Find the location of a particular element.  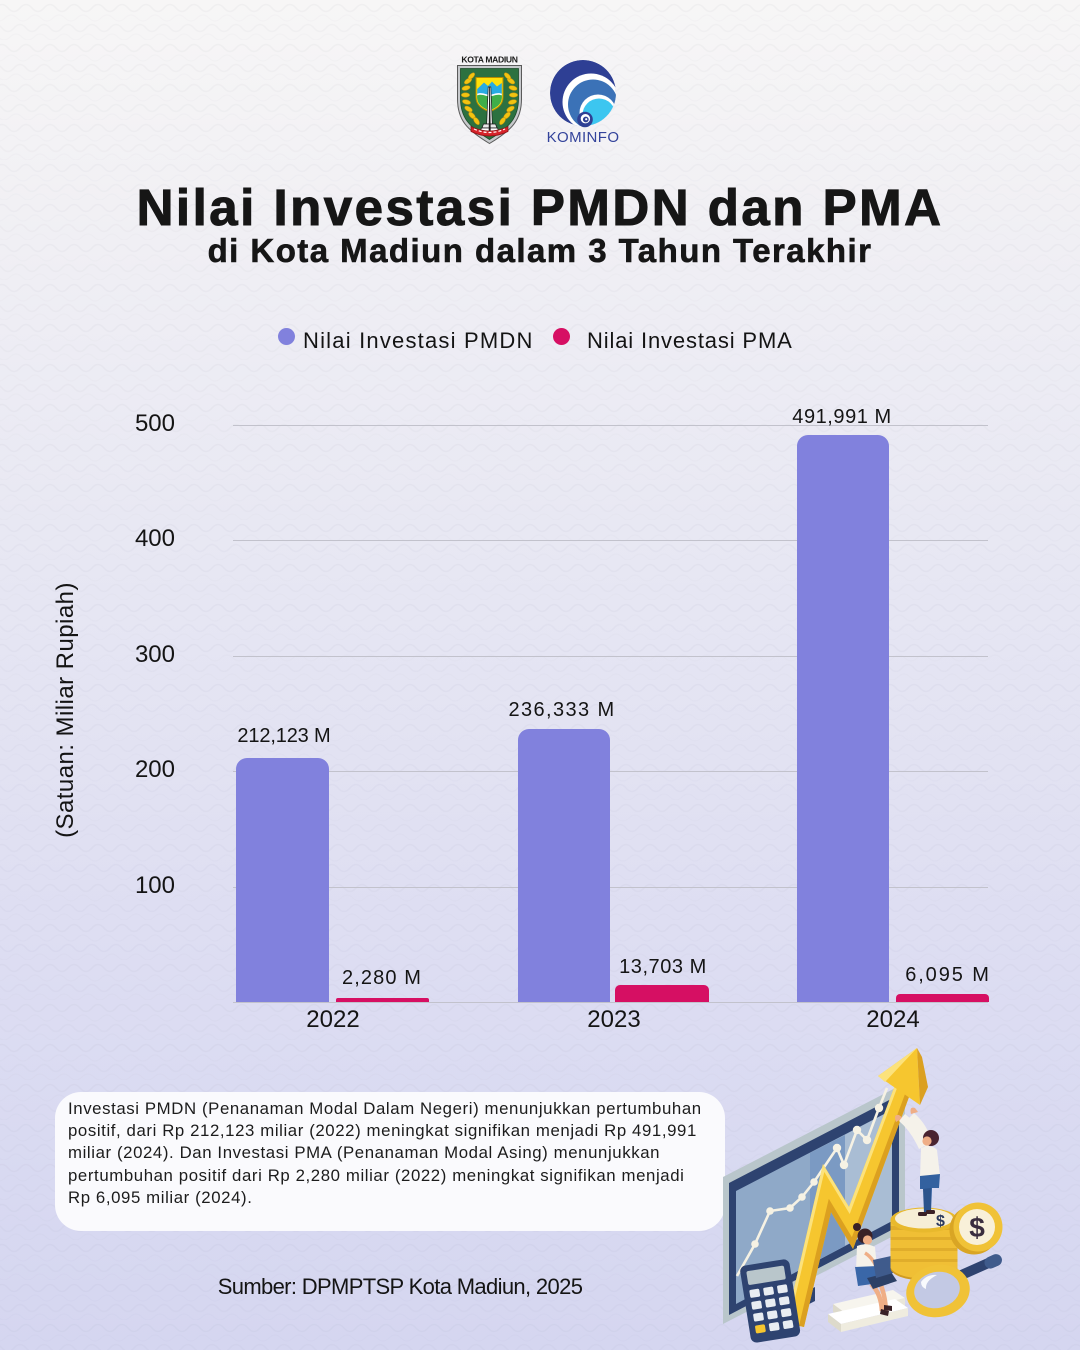

svg-text: KOMINFO is located at coordinates (583, 137).